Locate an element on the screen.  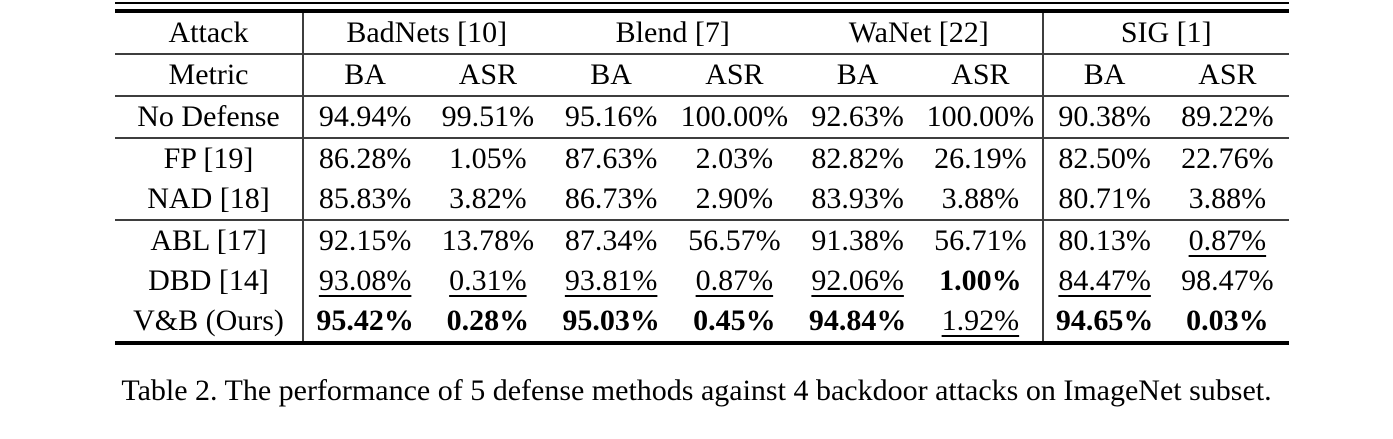
cell-value: 1.92% is located at coordinates (980, 320).